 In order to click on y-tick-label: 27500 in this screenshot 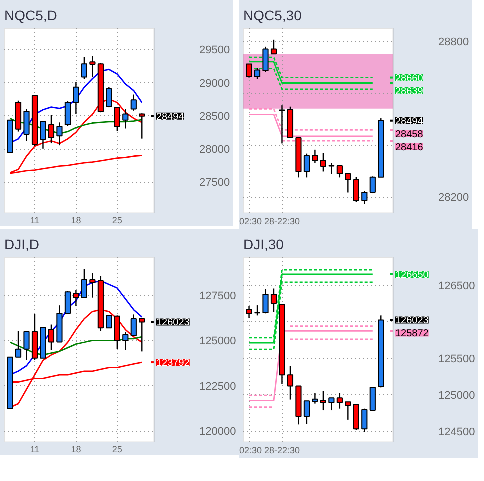, I will do `click(215, 183)`.